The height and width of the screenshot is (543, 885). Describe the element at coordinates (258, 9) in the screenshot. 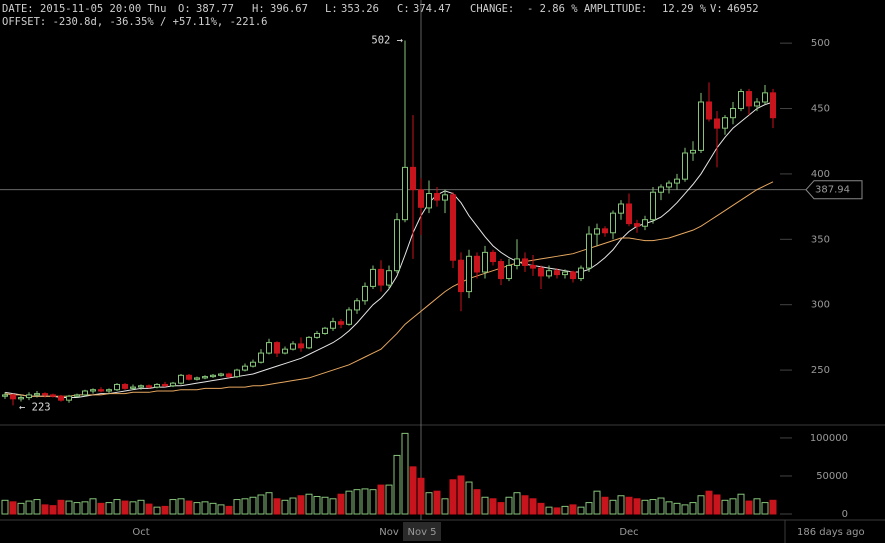

I see `header-label: H:` at that location.